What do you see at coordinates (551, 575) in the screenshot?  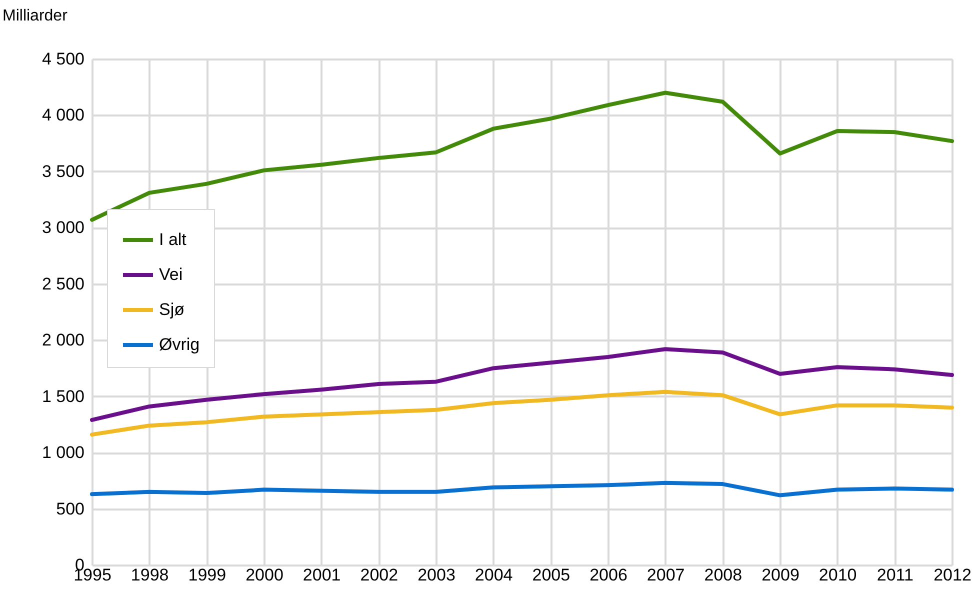 I see `x-tick-label: 2005` at bounding box center [551, 575].